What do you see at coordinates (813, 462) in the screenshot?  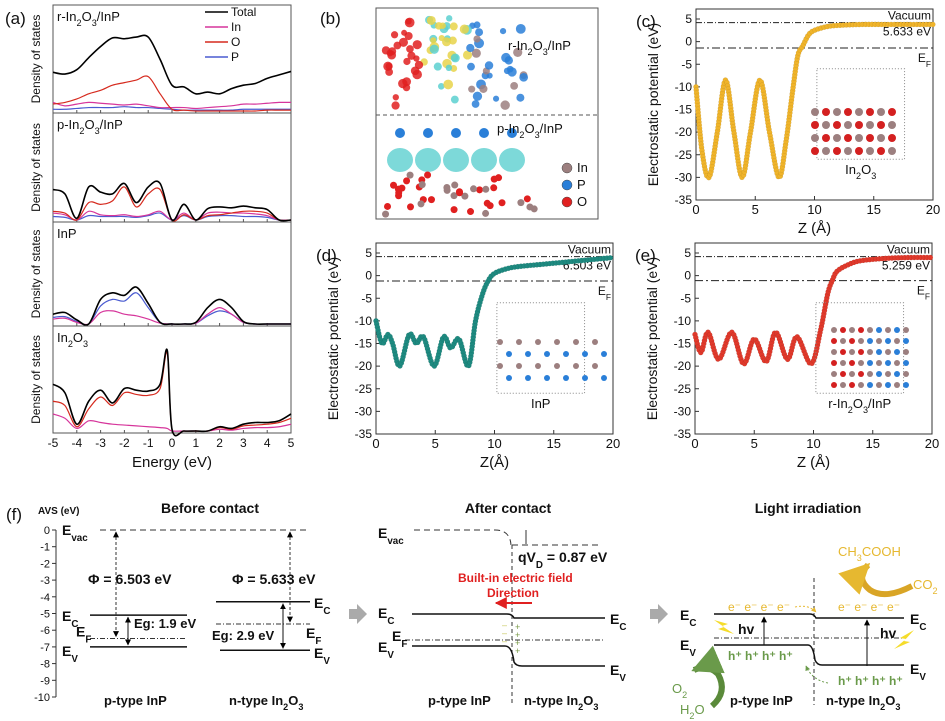 I see `x-axis-label: Z (Å)` at bounding box center [813, 462].